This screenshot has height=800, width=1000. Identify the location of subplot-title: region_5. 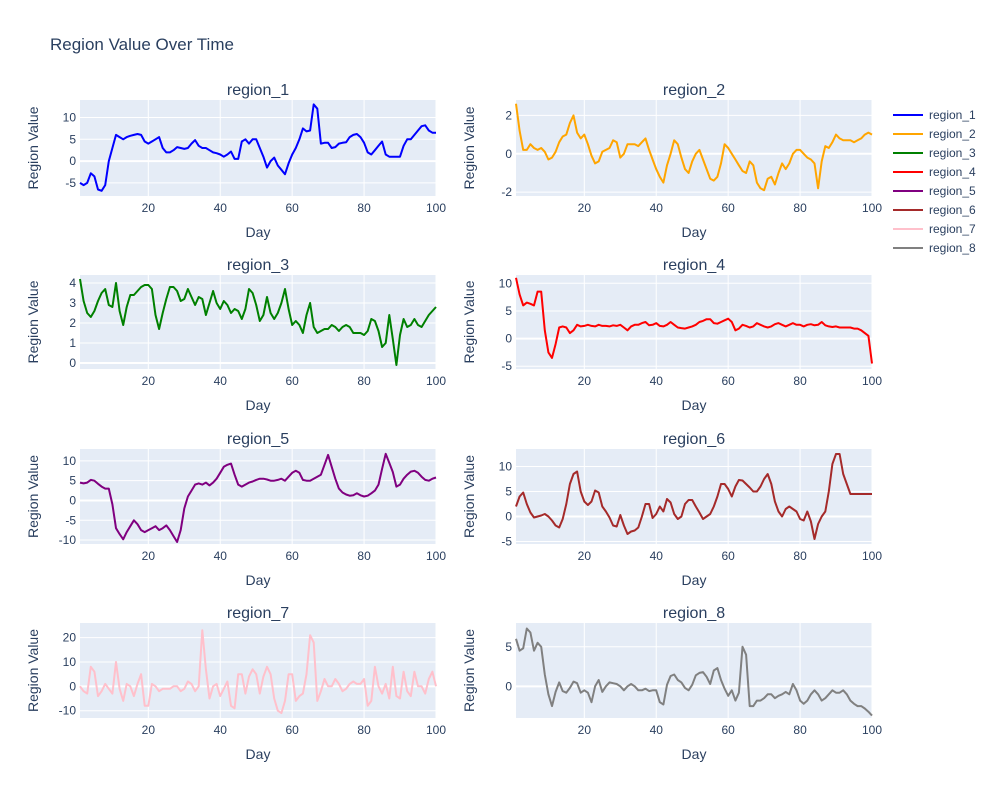
(258, 439).